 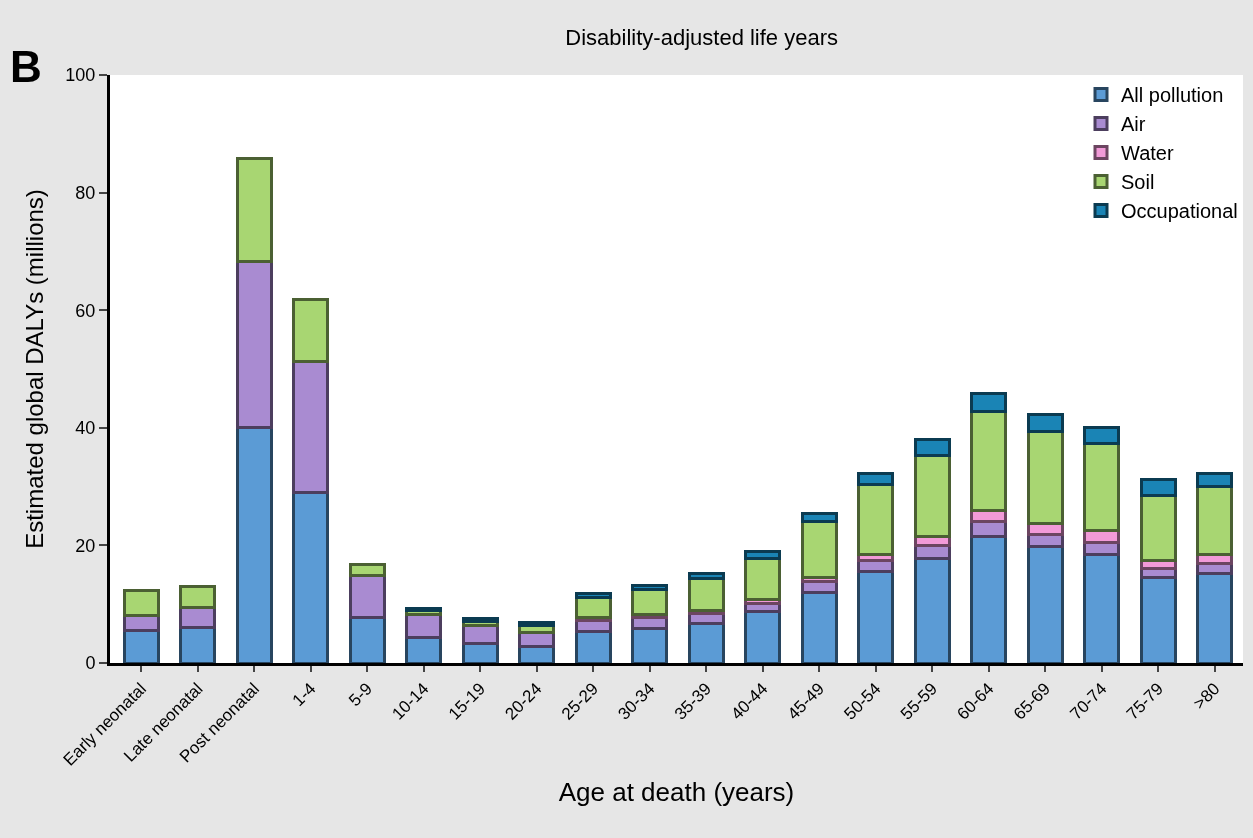 I want to click on y-tick-label: 20, so click(x=85, y=545).